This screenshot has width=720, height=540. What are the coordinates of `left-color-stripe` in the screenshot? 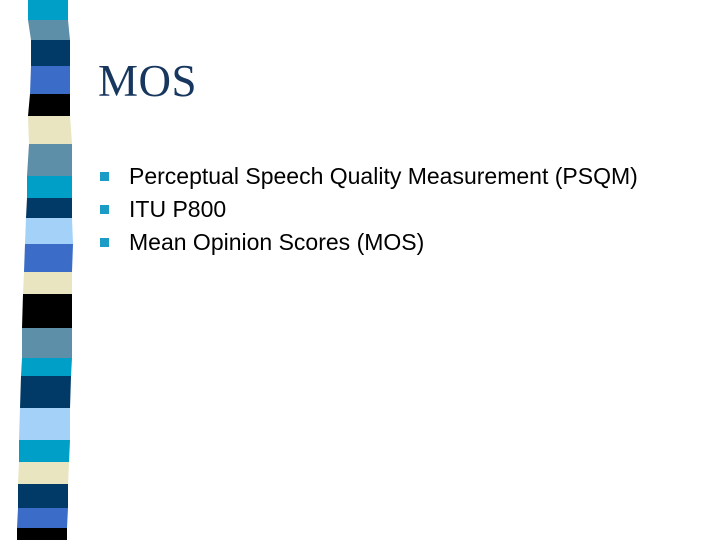 It's located at (45, 270).